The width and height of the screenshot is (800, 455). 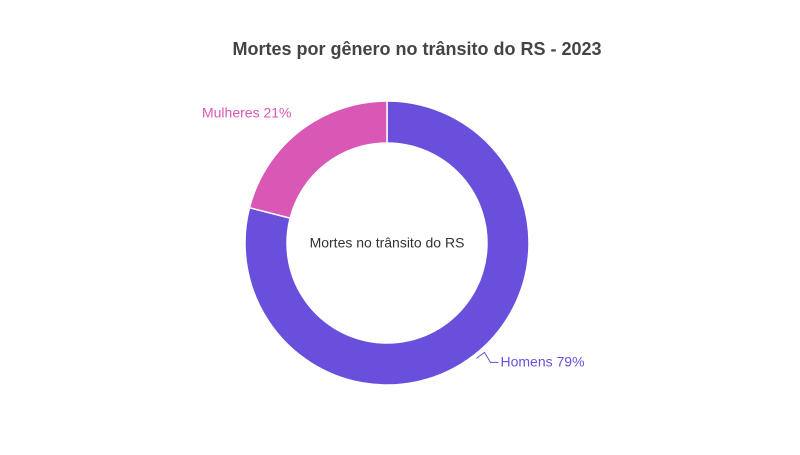 I want to click on slice-label: Mulheres 21%, so click(x=247, y=112).